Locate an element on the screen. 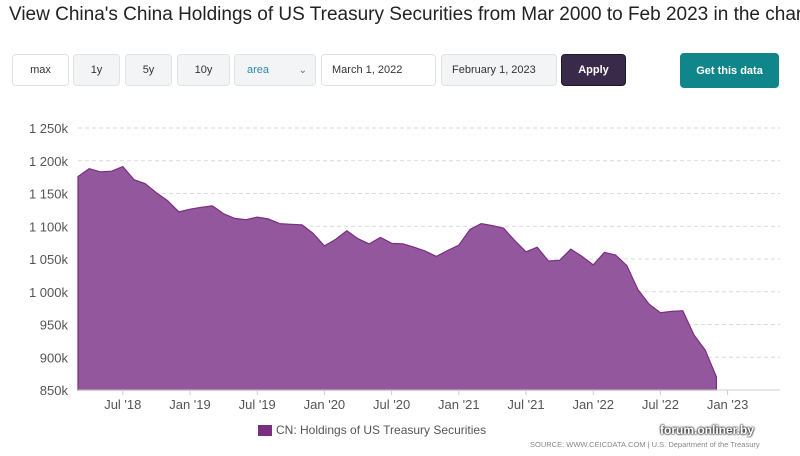  y-tick-label: 1 200k is located at coordinates (49, 161).